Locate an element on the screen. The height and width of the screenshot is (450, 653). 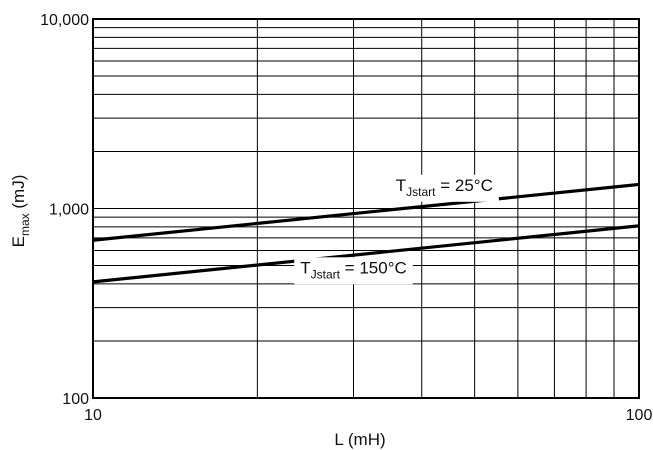
series-label-rest: = 25°C is located at coordinates (464, 185).